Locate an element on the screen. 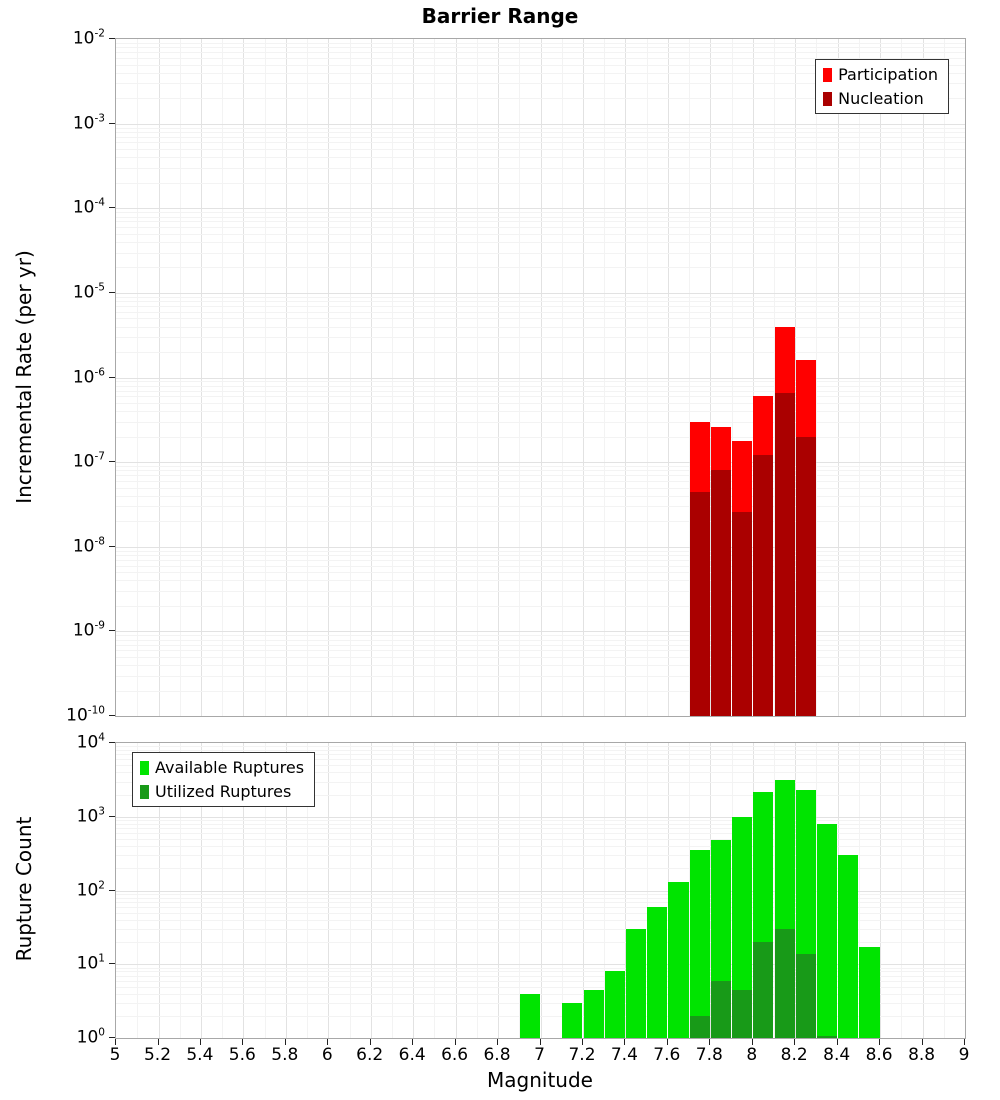 The image size is (1000, 1100). legend-label: Utilized Ruptures is located at coordinates (223, 791).